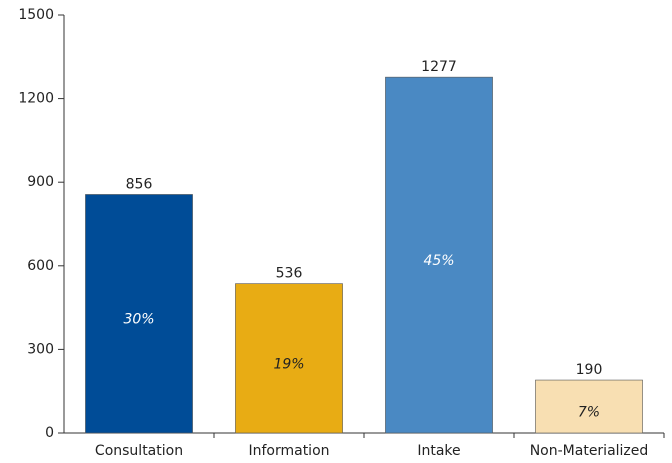  I want to click on x-tick-label: Consultation, so click(139, 451).